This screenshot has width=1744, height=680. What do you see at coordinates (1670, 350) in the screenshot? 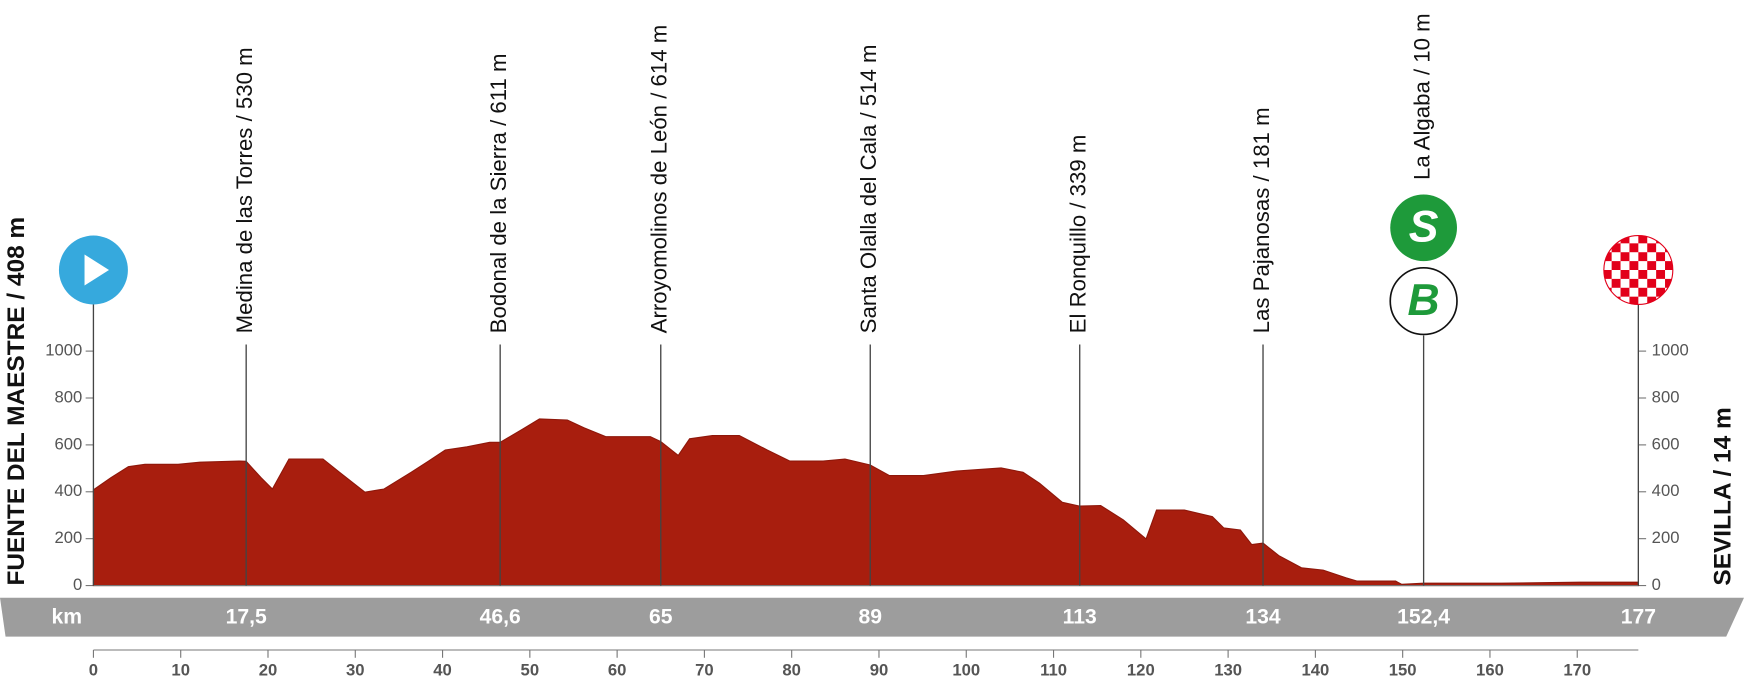
I see `y2-tick-label: 1000` at bounding box center [1670, 350].